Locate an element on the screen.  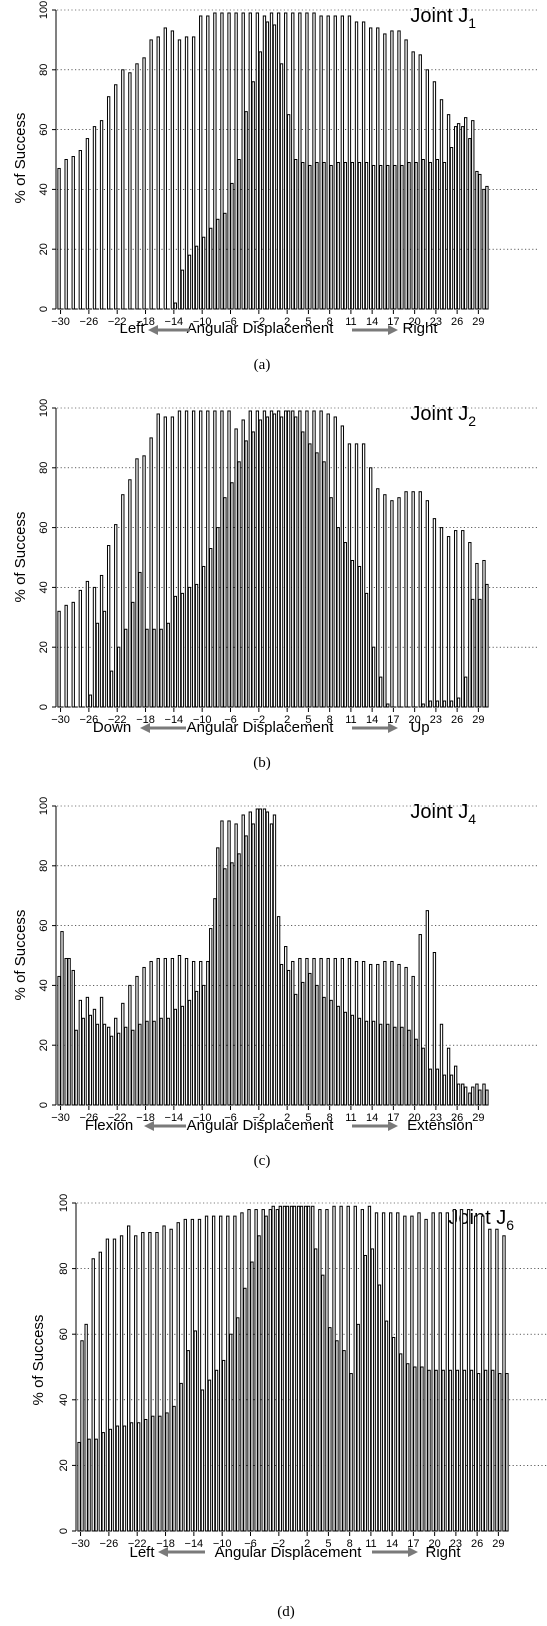
x-label-left: Flexion is located at coordinates (109, 1125).